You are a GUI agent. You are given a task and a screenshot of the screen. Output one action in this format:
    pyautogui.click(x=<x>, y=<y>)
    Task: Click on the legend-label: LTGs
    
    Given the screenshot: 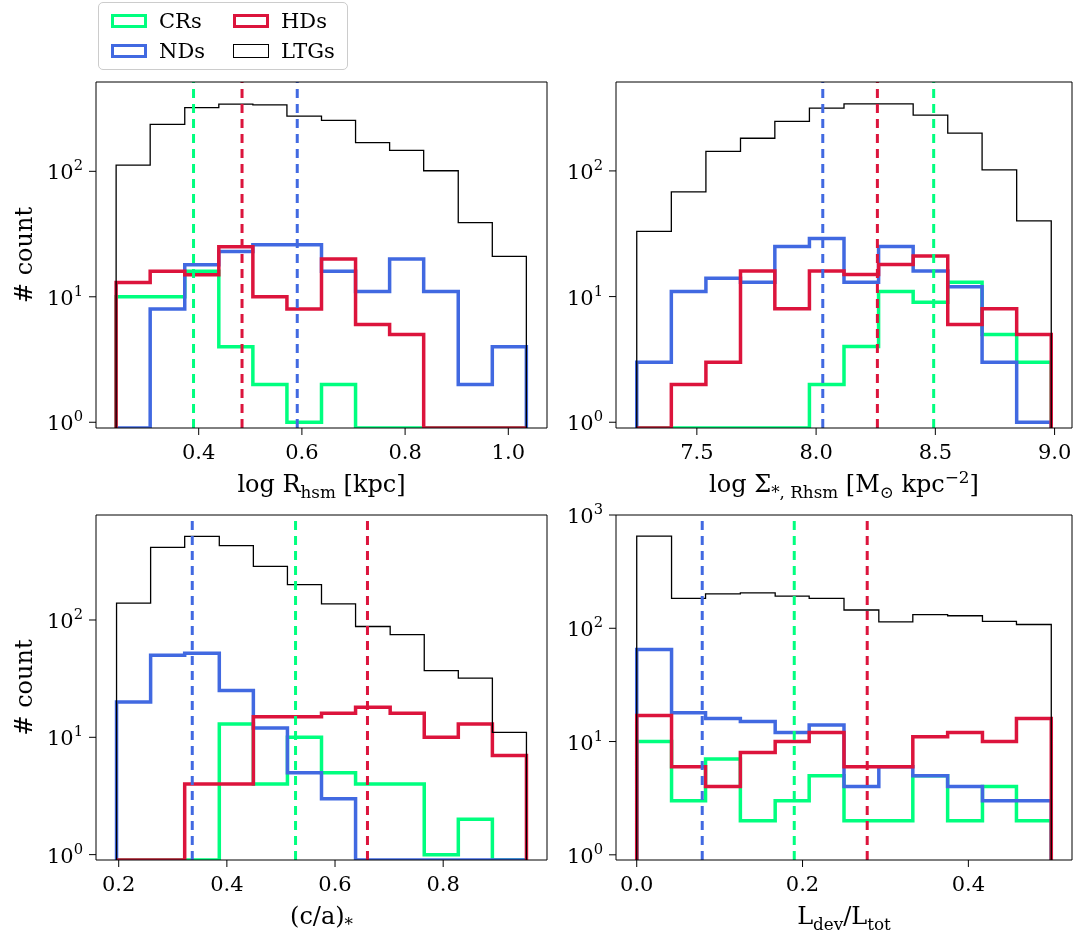 What is the action you would take?
    pyautogui.click(x=308, y=51)
    